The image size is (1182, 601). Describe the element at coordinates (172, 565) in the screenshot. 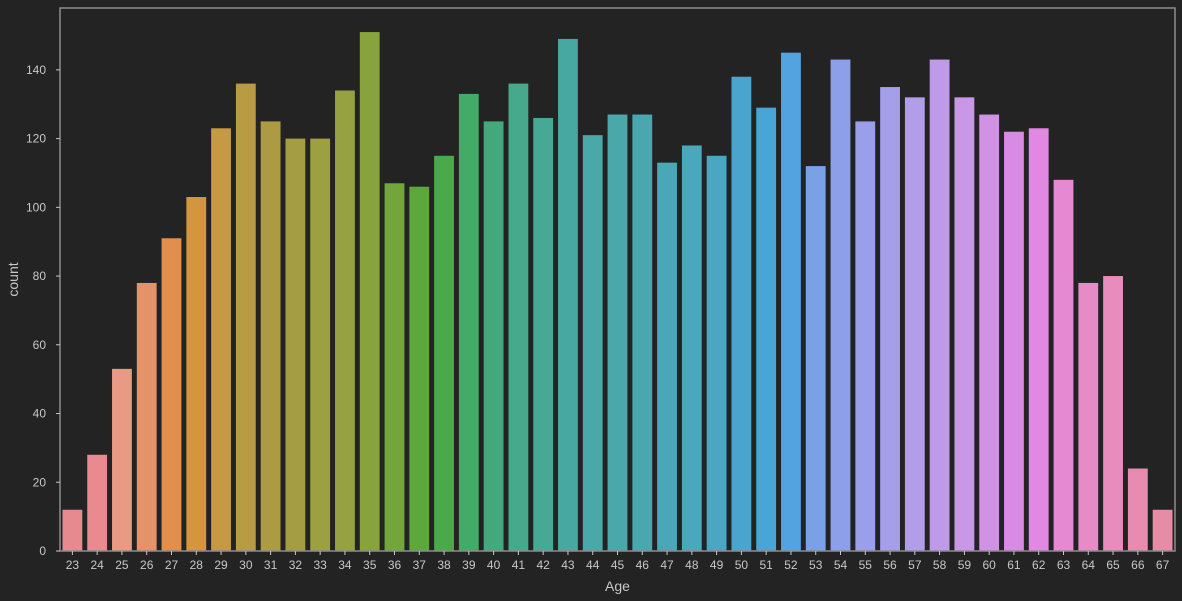

I see `x-tick-label: 27` at that location.